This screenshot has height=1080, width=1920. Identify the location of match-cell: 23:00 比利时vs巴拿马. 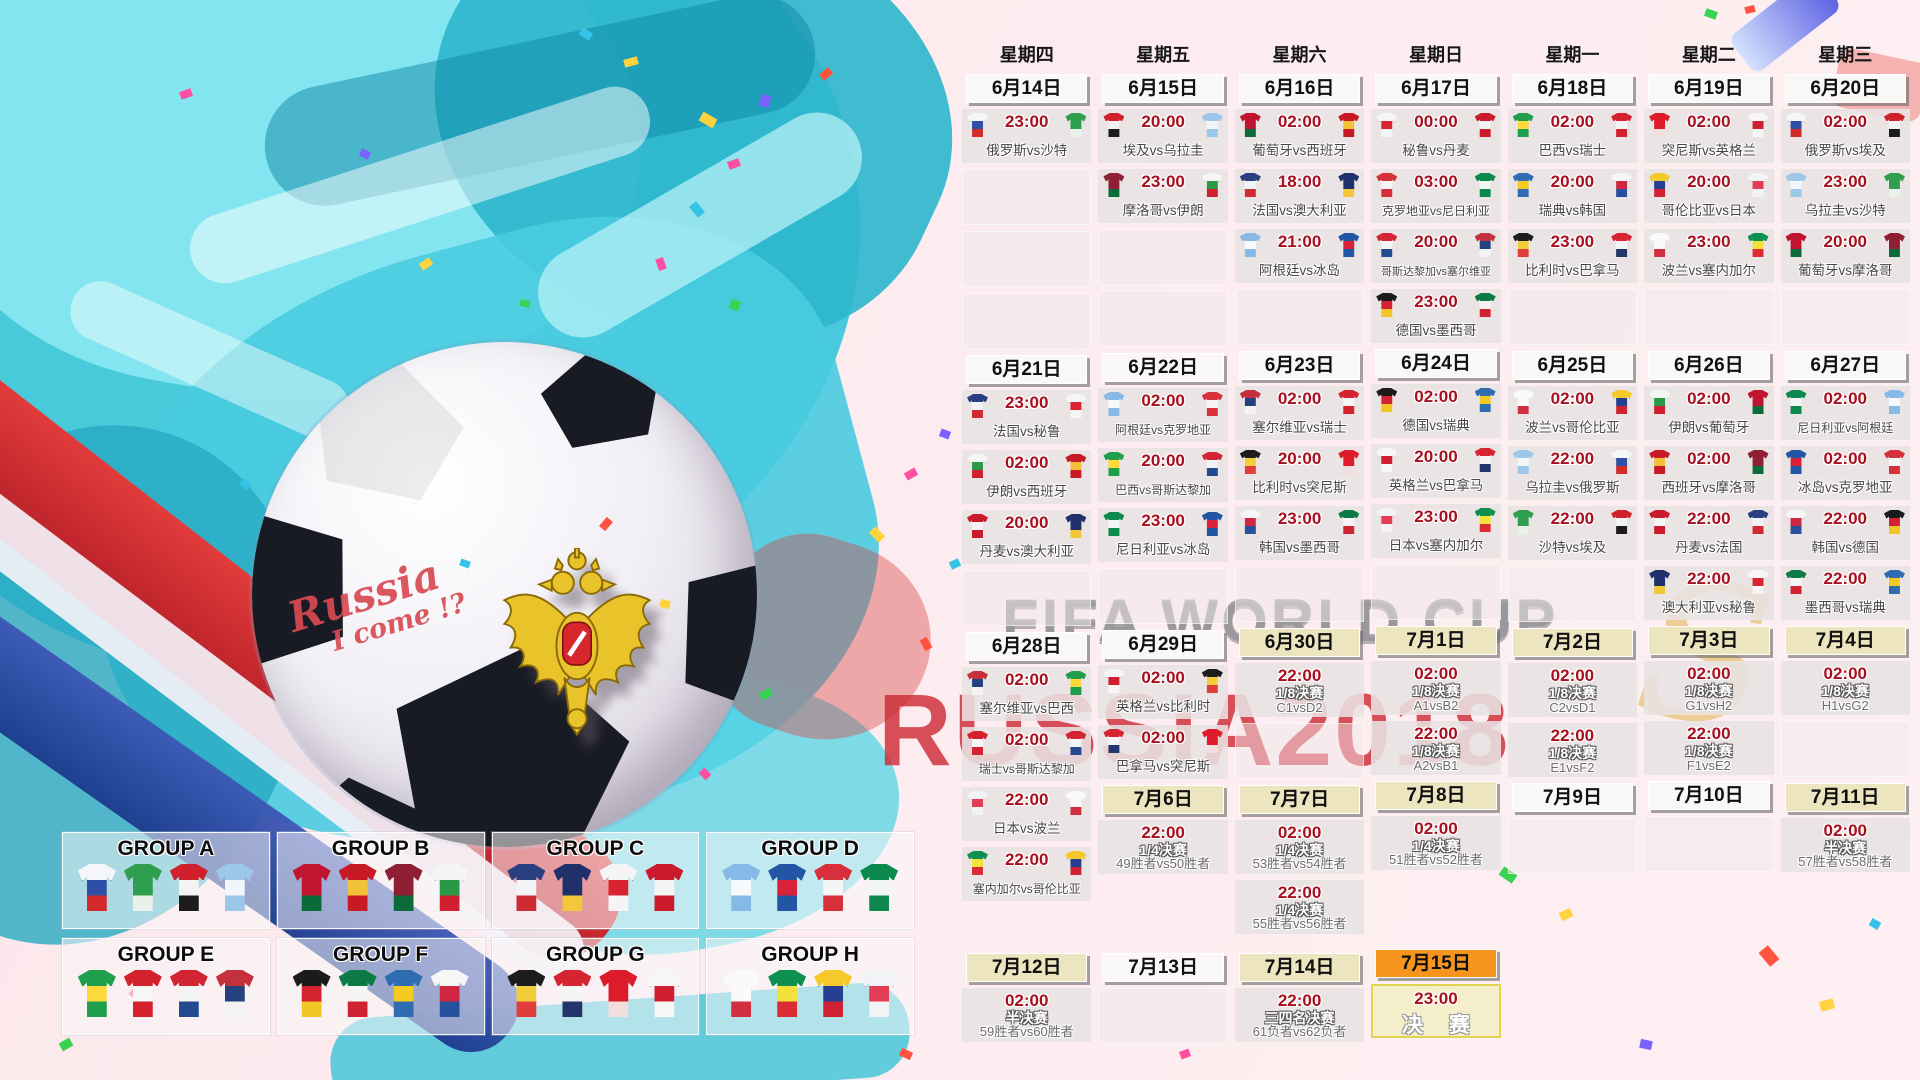
(1572, 256).